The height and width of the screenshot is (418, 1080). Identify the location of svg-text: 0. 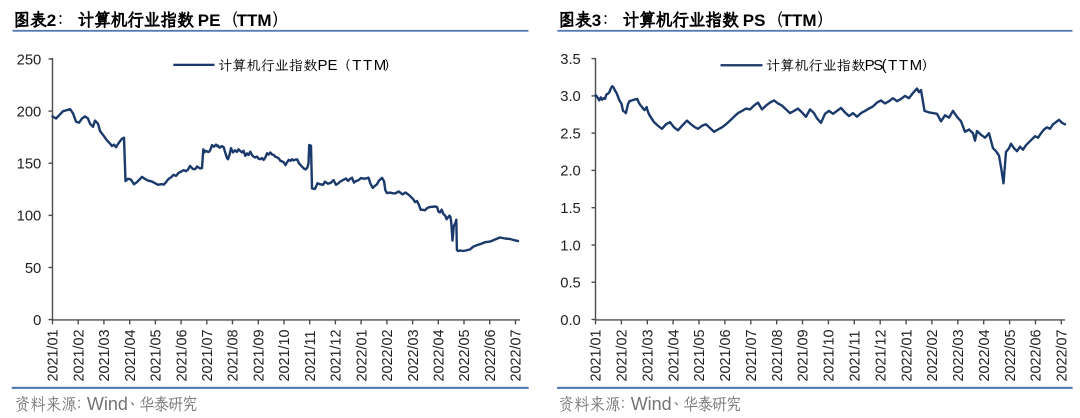
(37, 321).